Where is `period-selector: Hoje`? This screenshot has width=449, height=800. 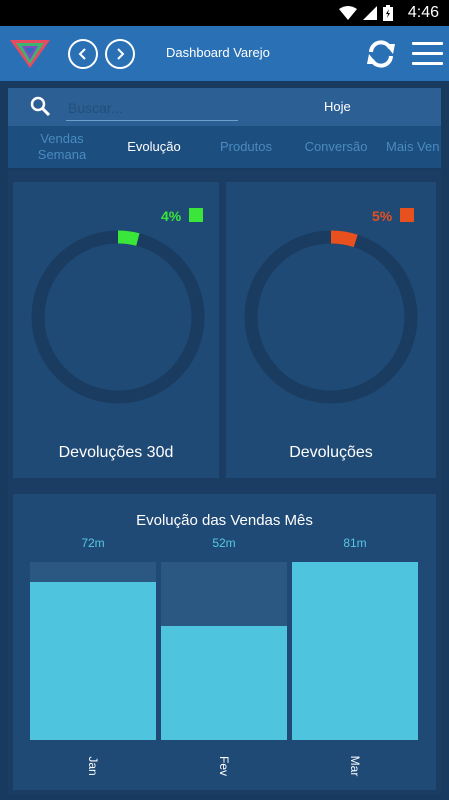 period-selector: Hoje is located at coordinates (337, 106).